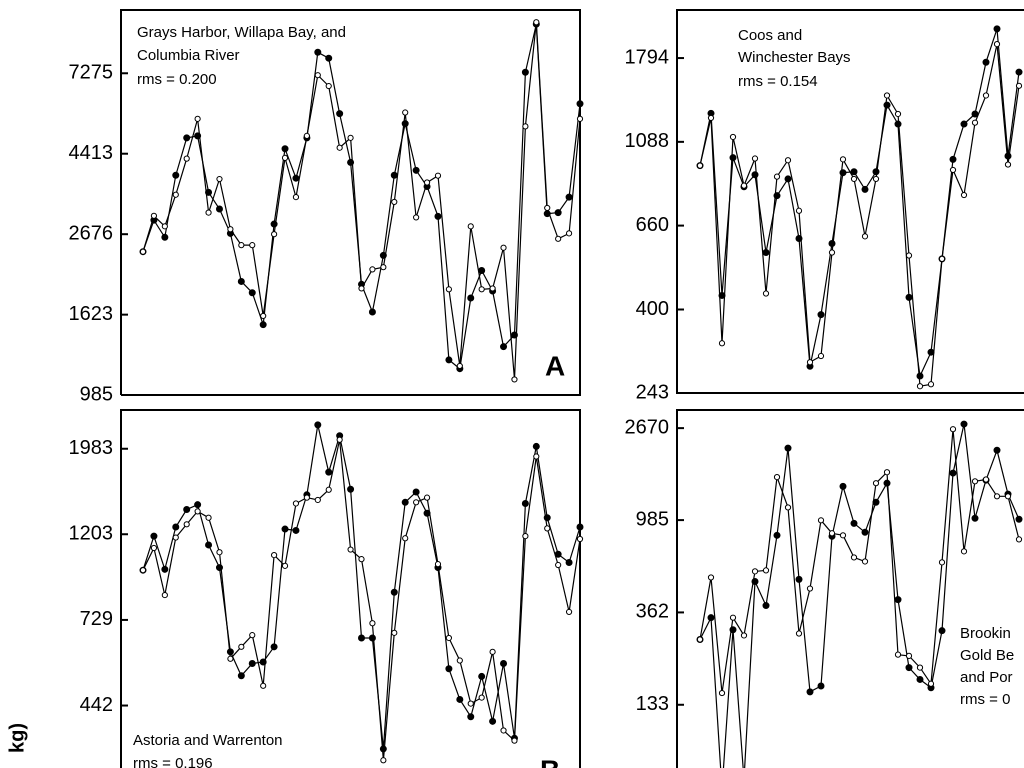  What do you see at coordinates (652, 704) in the screenshot?
I see `y-tick-label: 133` at bounding box center [652, 704].